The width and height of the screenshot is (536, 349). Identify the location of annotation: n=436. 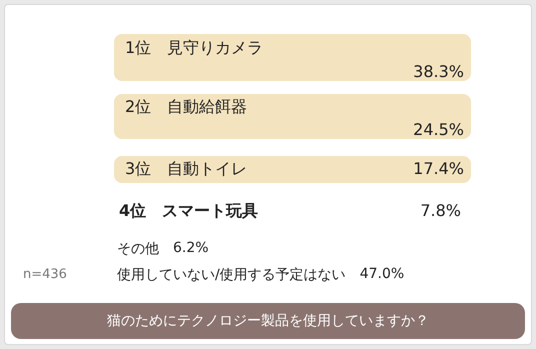
(45, 274).